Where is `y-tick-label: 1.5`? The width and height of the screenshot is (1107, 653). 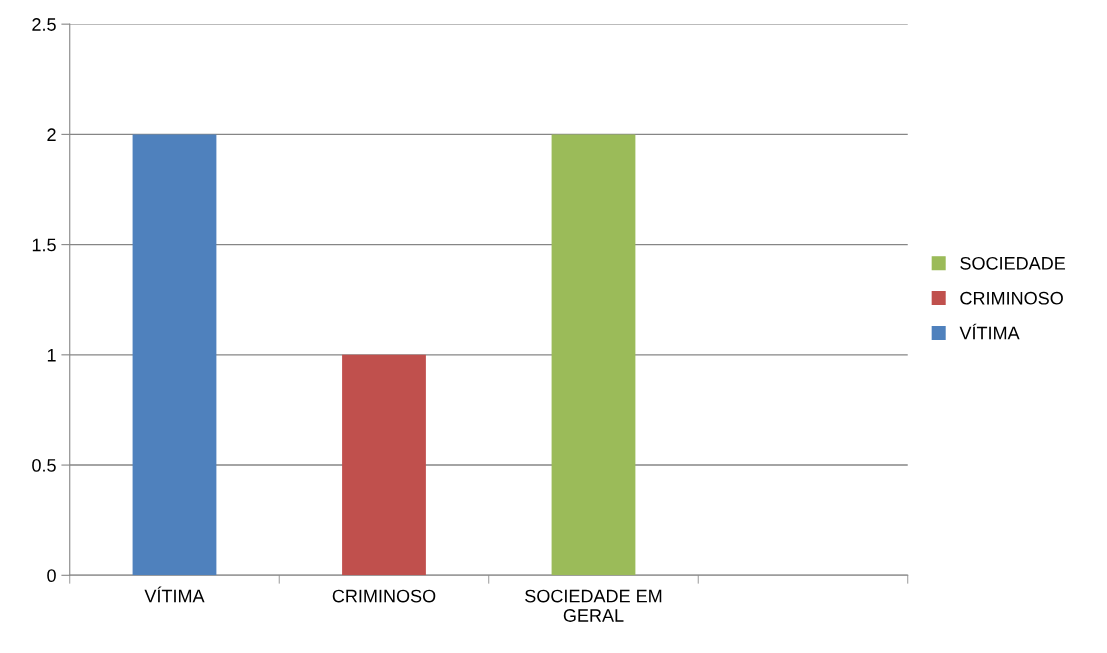
y-tick-label: 1.5 is located at coordinates (44, 245).